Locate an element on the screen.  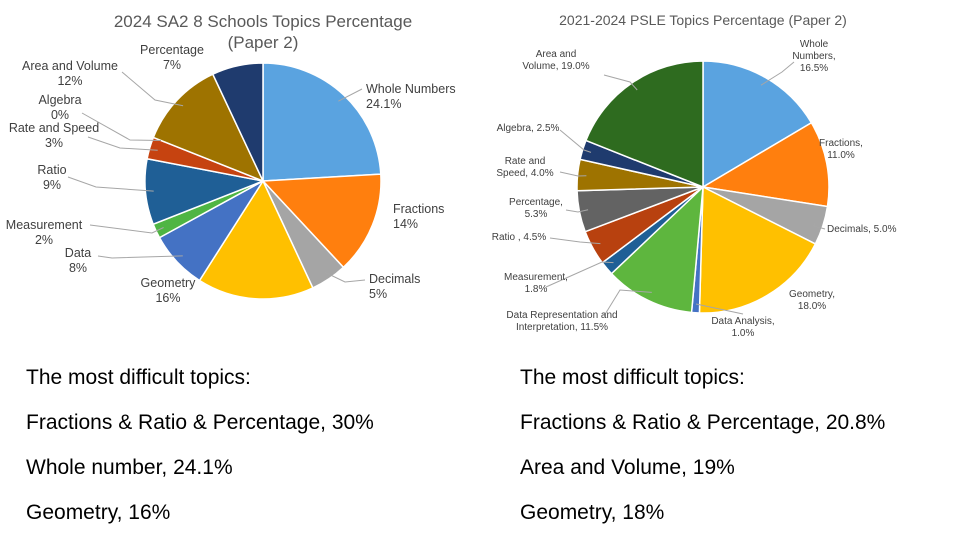
slice-label-percentage-5-3: Percentage, 5.3% is located at coordinates (536, 208).